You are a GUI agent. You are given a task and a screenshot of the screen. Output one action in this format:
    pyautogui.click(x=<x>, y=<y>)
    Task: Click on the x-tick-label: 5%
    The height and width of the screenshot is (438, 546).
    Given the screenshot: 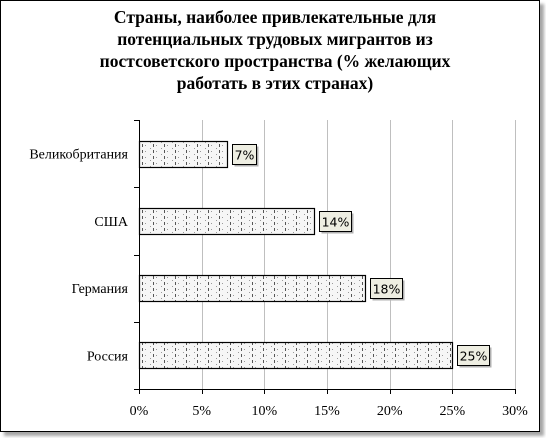 What is the action you would take?
    pyautogui.click(x=201, y=411)
    